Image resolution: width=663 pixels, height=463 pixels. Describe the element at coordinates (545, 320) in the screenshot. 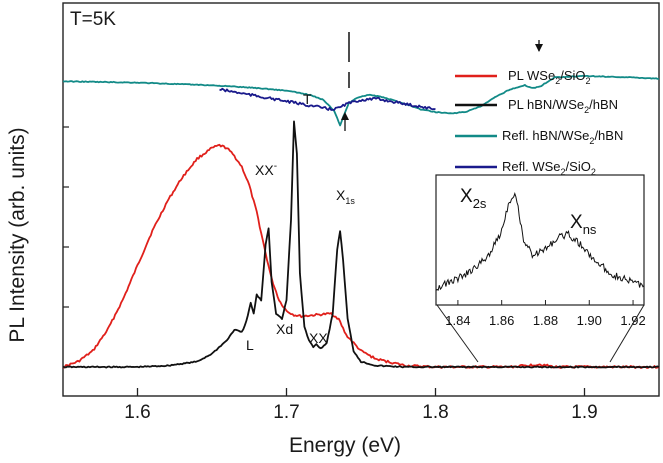

I see `inset-tick-label: 1.88` at that location.